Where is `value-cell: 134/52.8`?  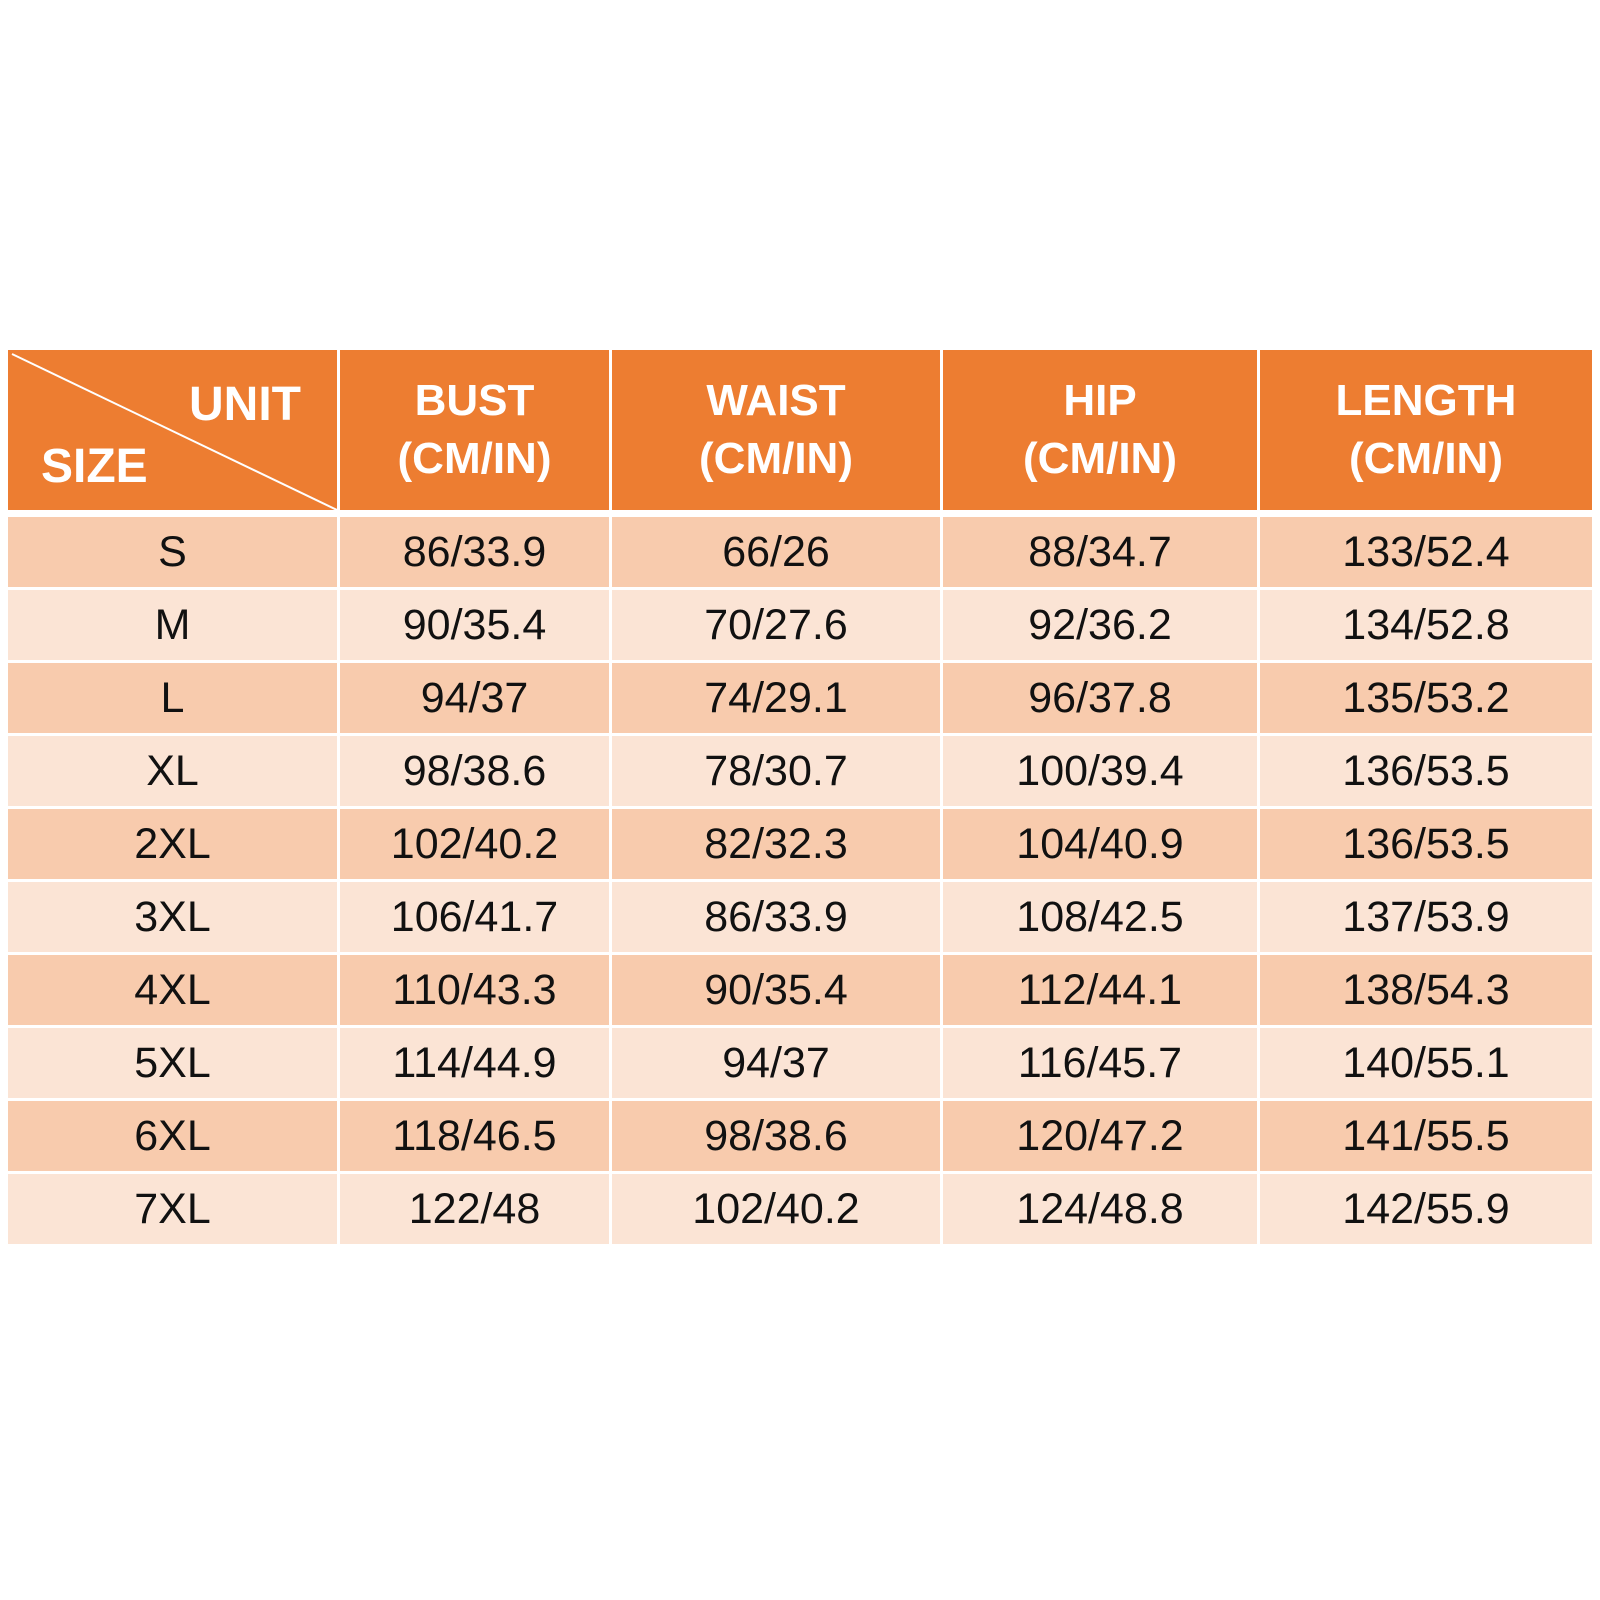 value-cell: 134/52.8 is located at coordinates (1426, 625).